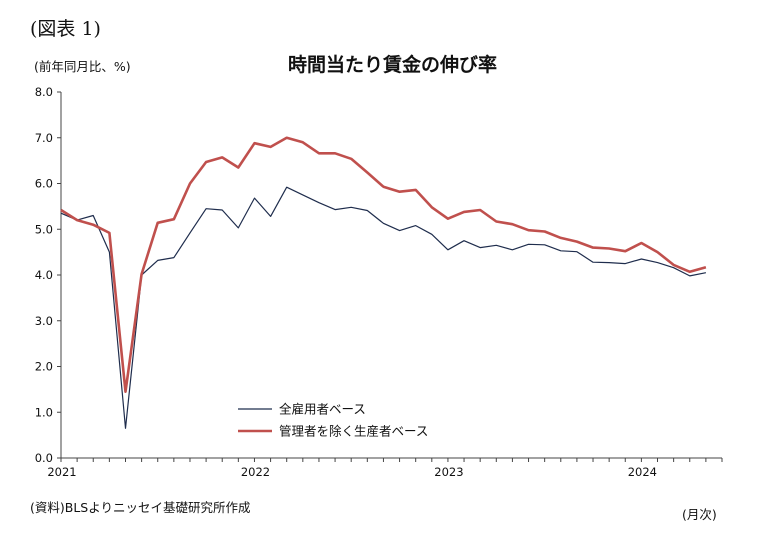 Image resolution: width=775 pixels, height=541 pixels. Describe the element at coordinates (44, 138) in the screenshot. I see `y-tick-label: 7.0` at that location.